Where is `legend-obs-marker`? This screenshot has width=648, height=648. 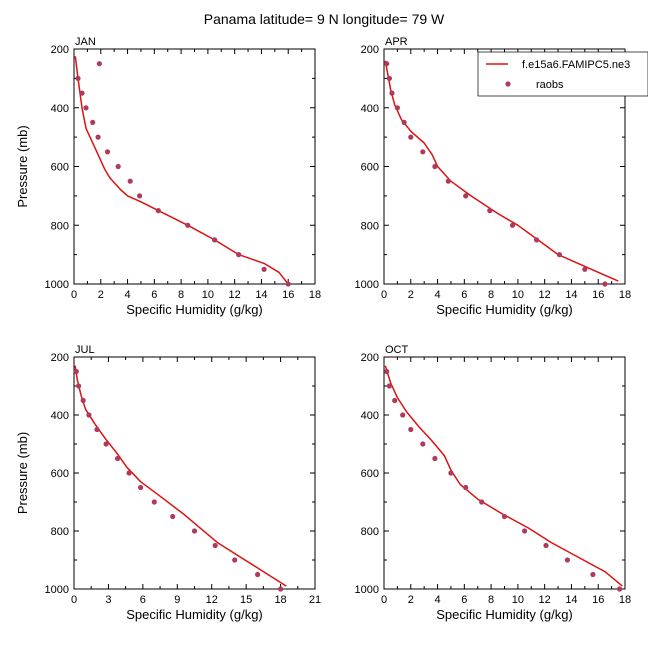
legend-obs-marker is located at coordinates (508, 84).